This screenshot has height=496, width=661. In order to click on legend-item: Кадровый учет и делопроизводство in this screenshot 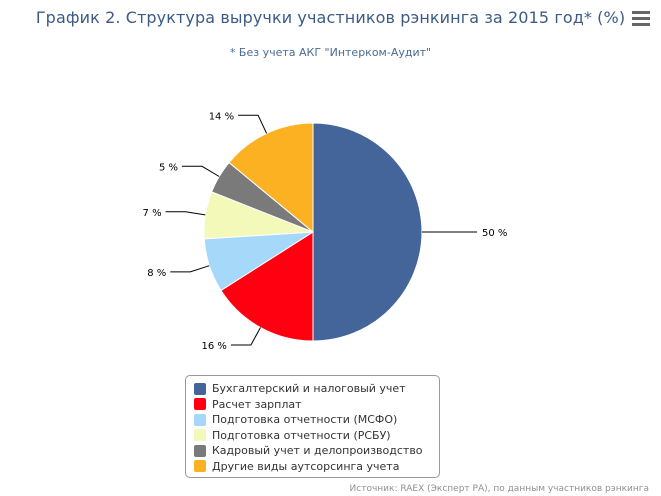, I will do `click(316, 451)`.